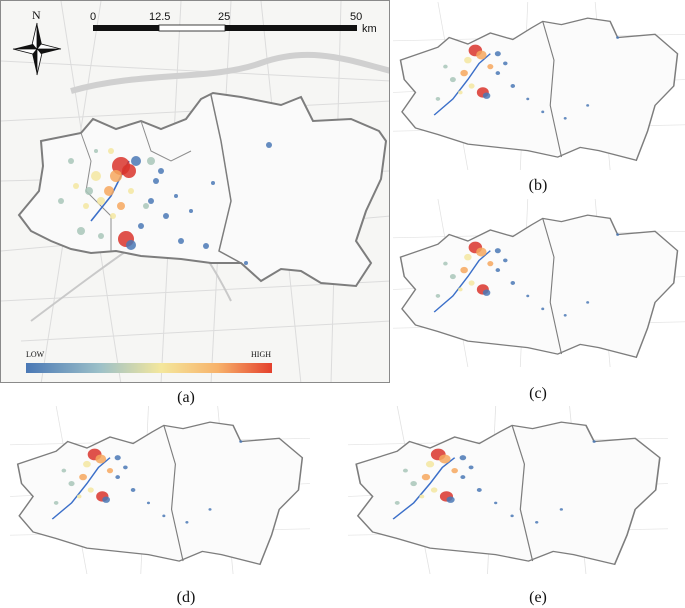  What do you see at coordinates (36, 15) in the screenshot?
I see `north-label: N` at bounding box center [36, 15].